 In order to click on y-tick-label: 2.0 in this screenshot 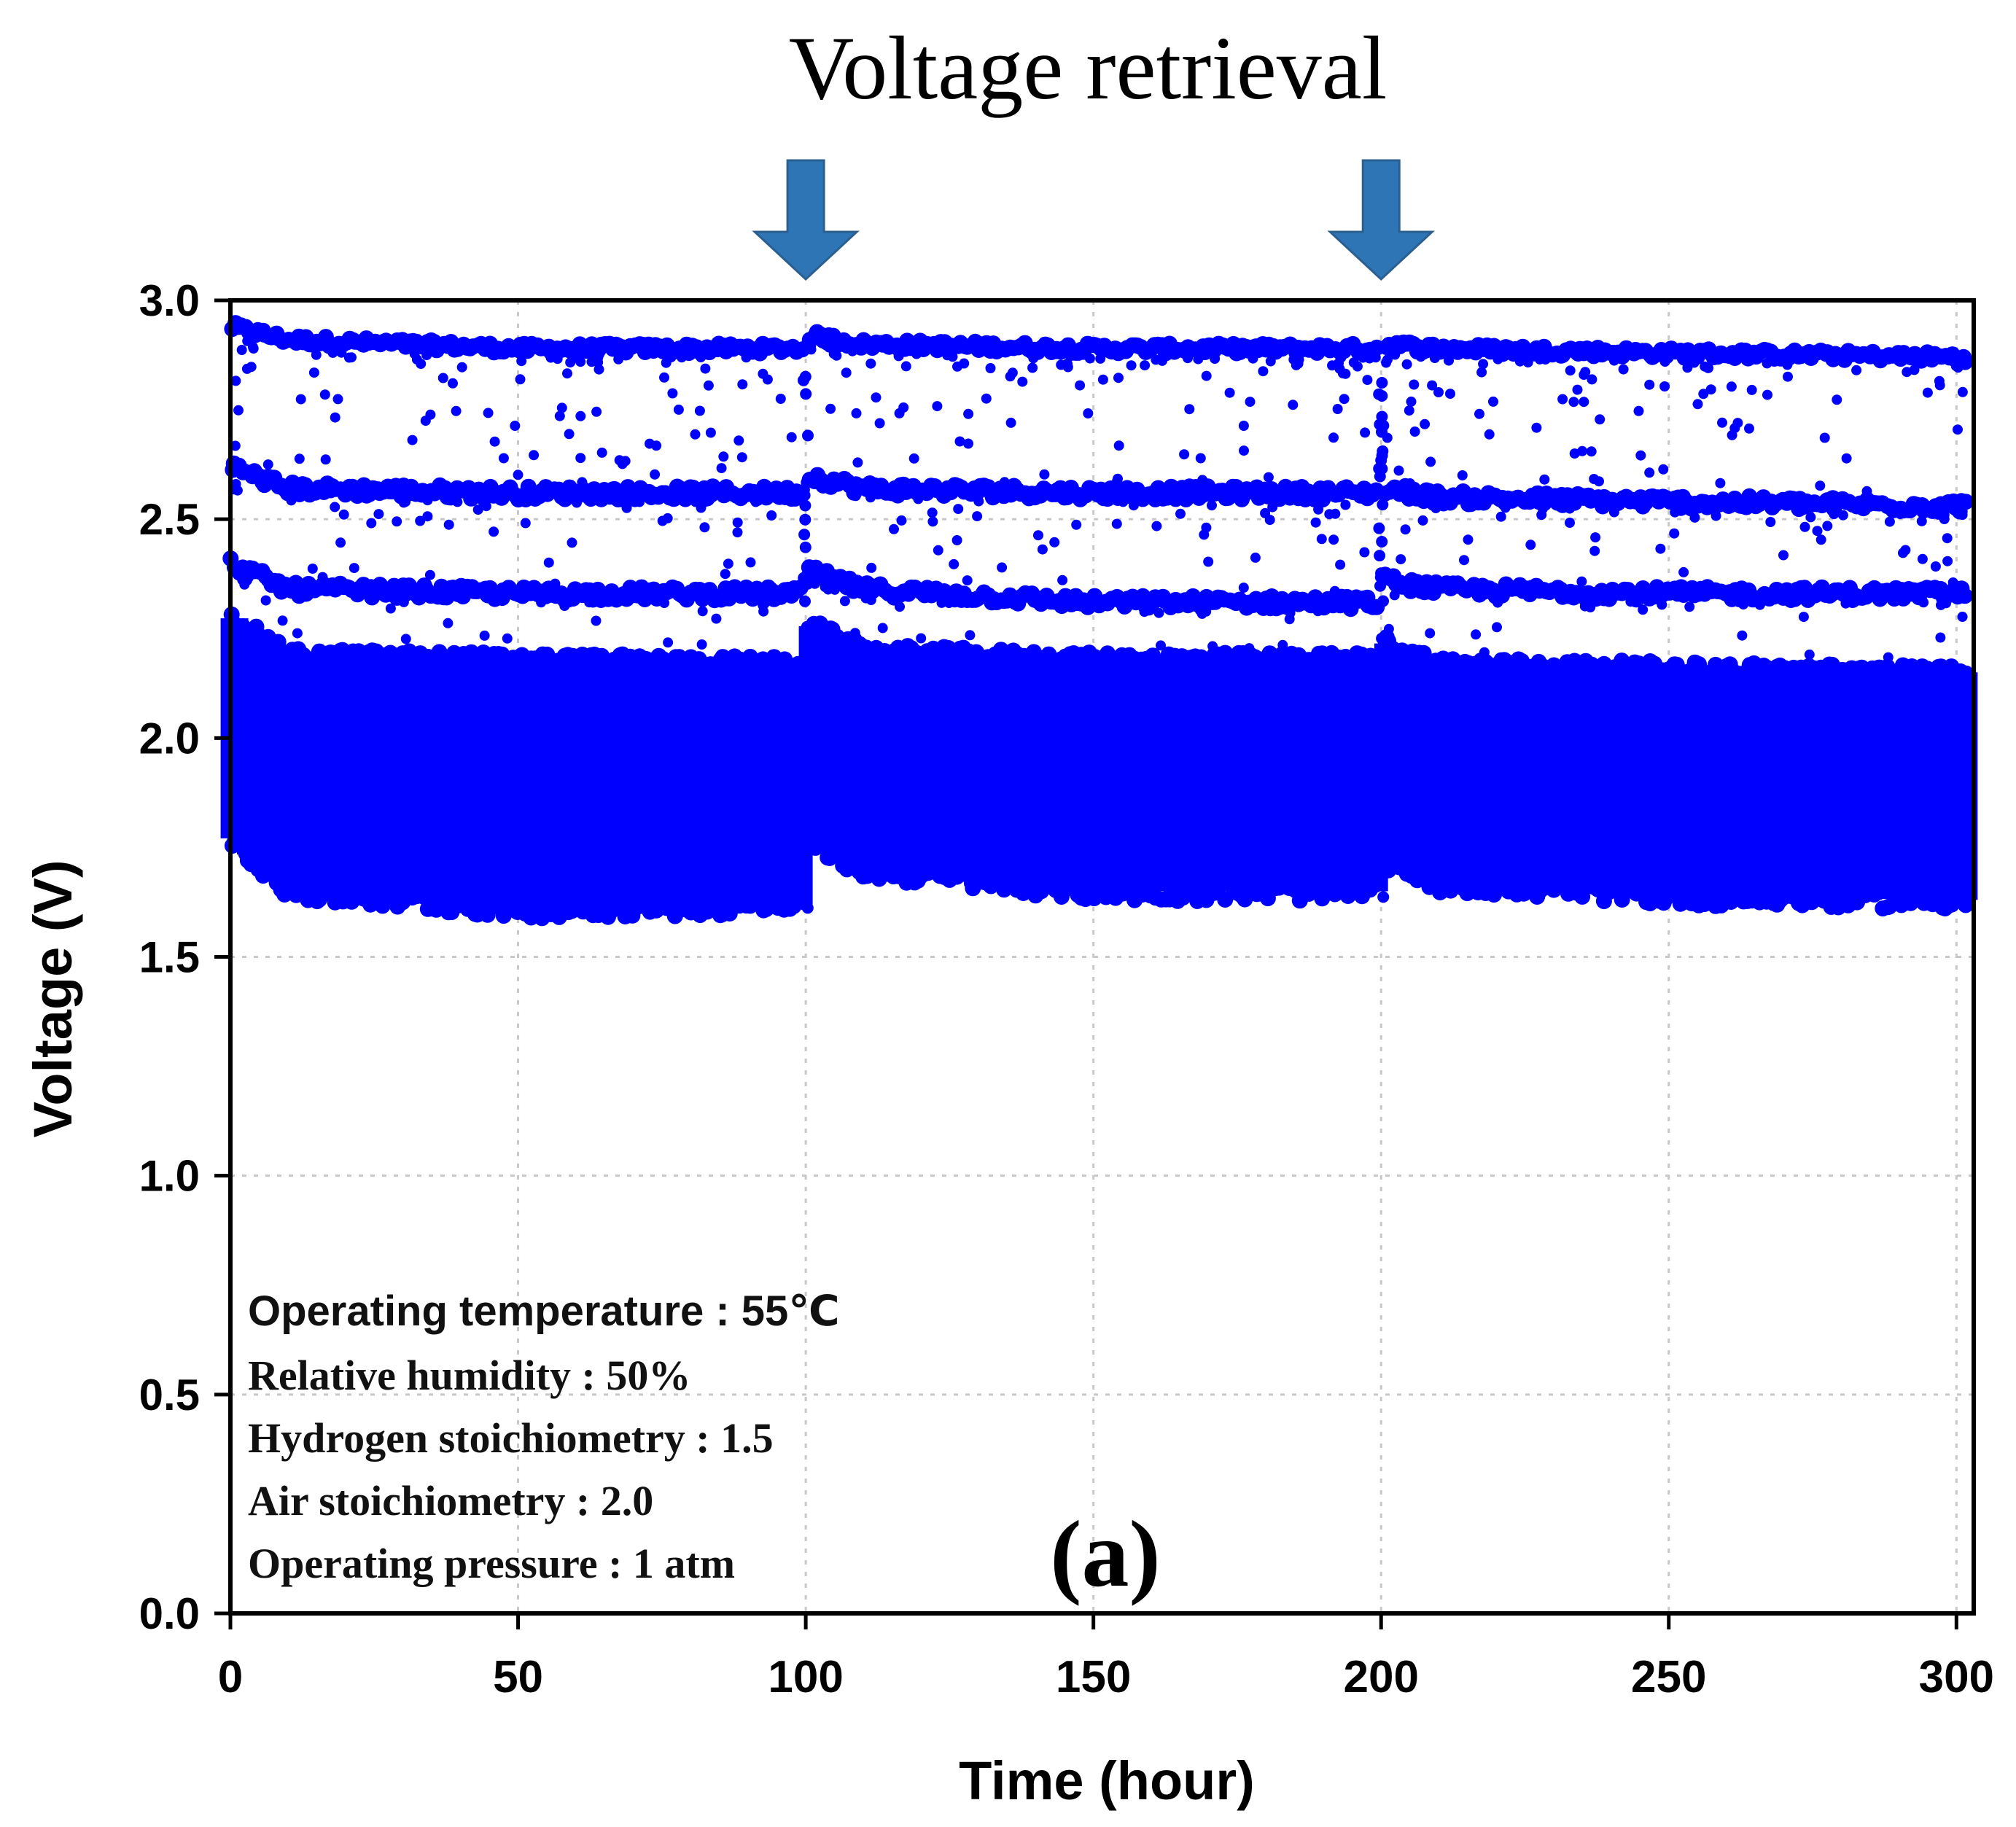, I will do `click(169, 738)`.